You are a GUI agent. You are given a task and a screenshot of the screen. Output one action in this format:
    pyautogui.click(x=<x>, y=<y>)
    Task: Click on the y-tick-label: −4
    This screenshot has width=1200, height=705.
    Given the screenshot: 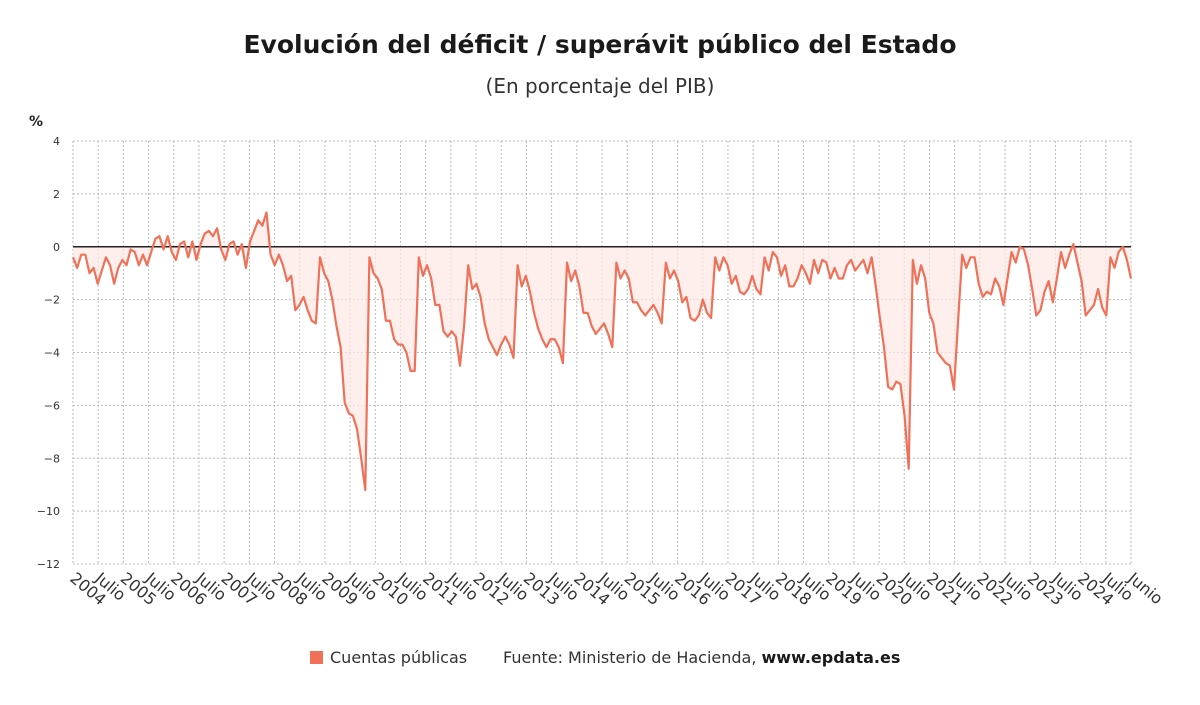 What is the action you would take?
    pyautogui.click(x=52, y=353)
    